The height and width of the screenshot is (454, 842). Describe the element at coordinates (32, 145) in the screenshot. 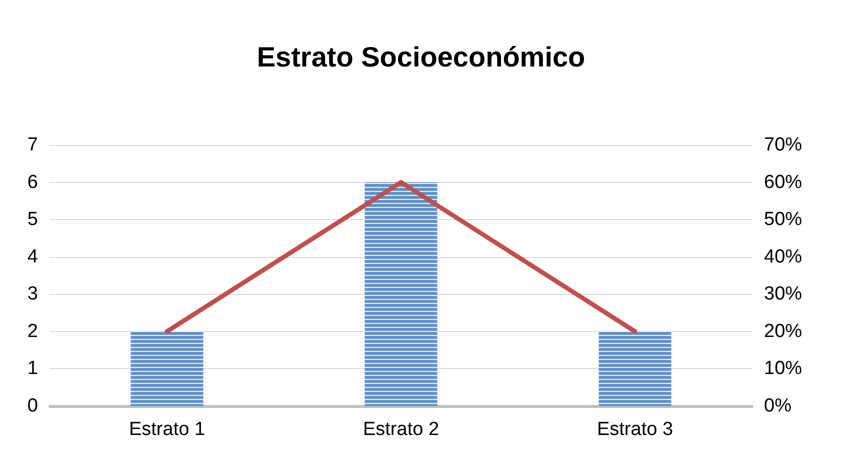

I see `y-tick-label: 7` at that location.